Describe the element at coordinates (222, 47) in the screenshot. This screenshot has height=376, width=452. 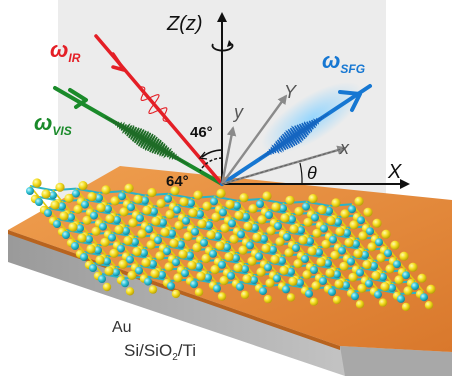
I see `rotation-arrow-icon` at that location.